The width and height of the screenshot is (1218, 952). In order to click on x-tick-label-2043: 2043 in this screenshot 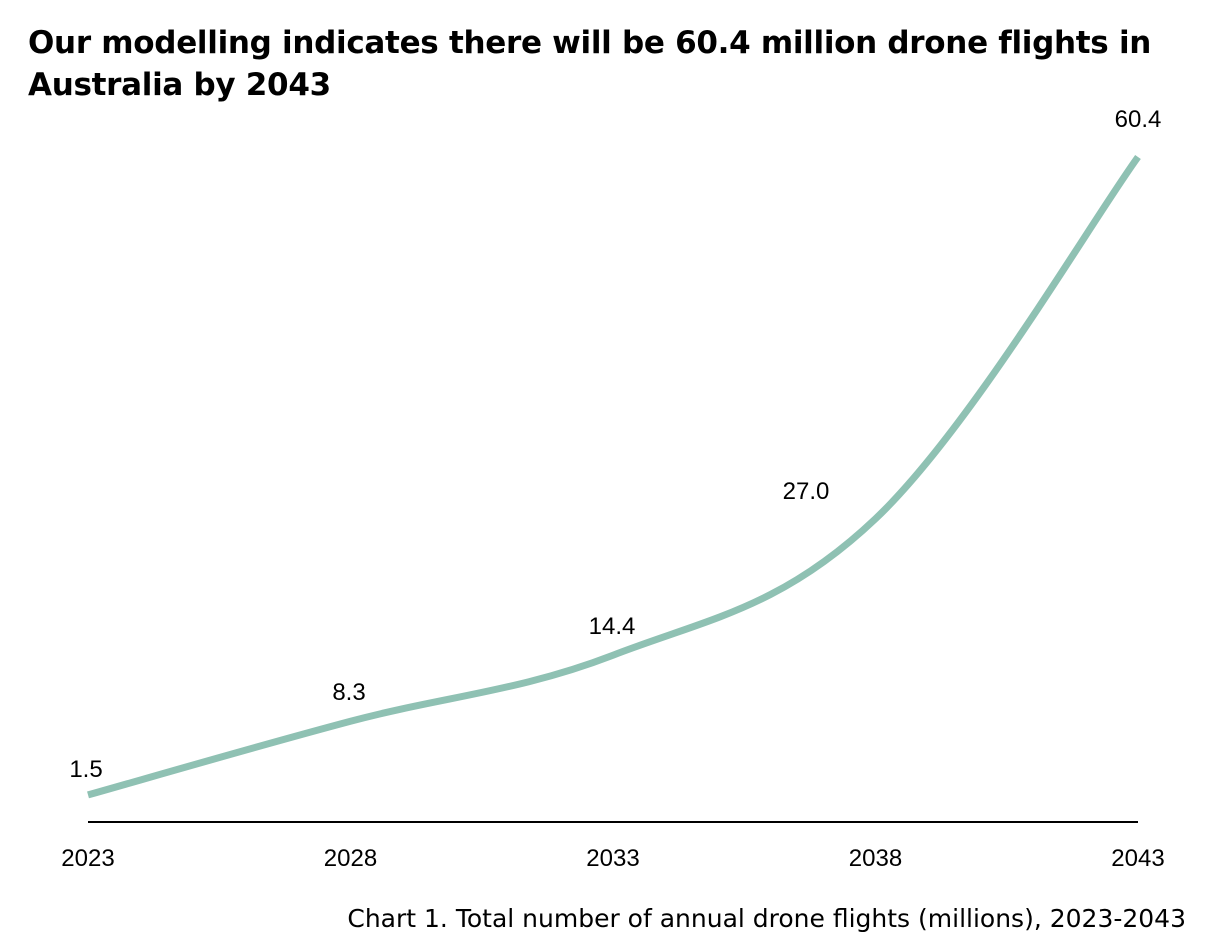, I will do `click(1137, 858)`.